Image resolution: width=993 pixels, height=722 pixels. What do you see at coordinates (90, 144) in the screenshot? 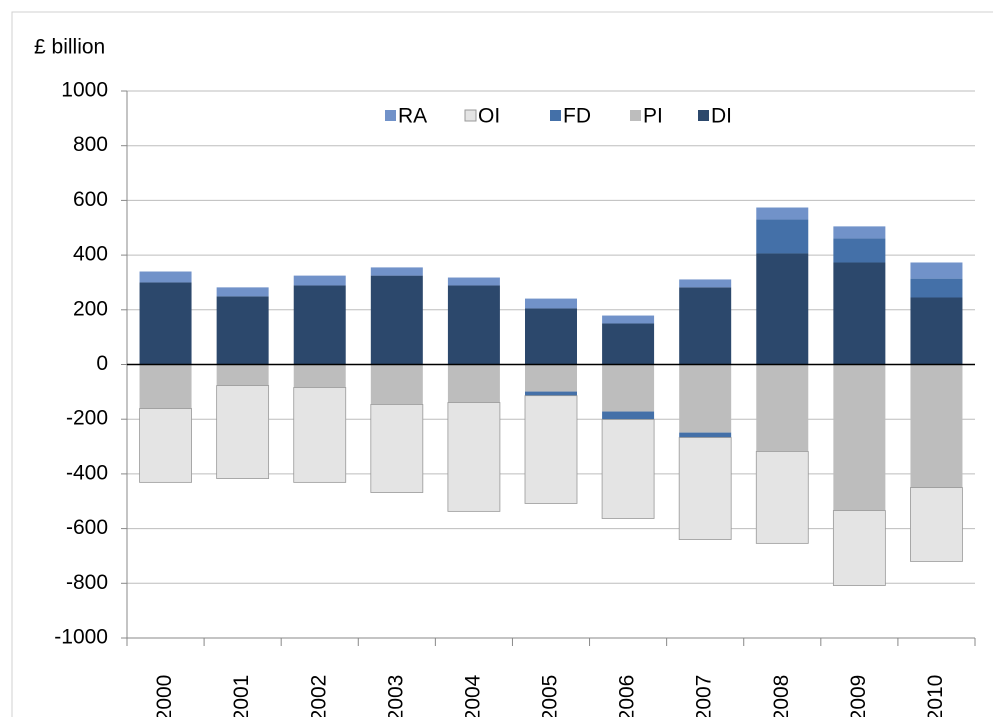
I see `y-tick-label: 800` at bounding box center [90, 144].